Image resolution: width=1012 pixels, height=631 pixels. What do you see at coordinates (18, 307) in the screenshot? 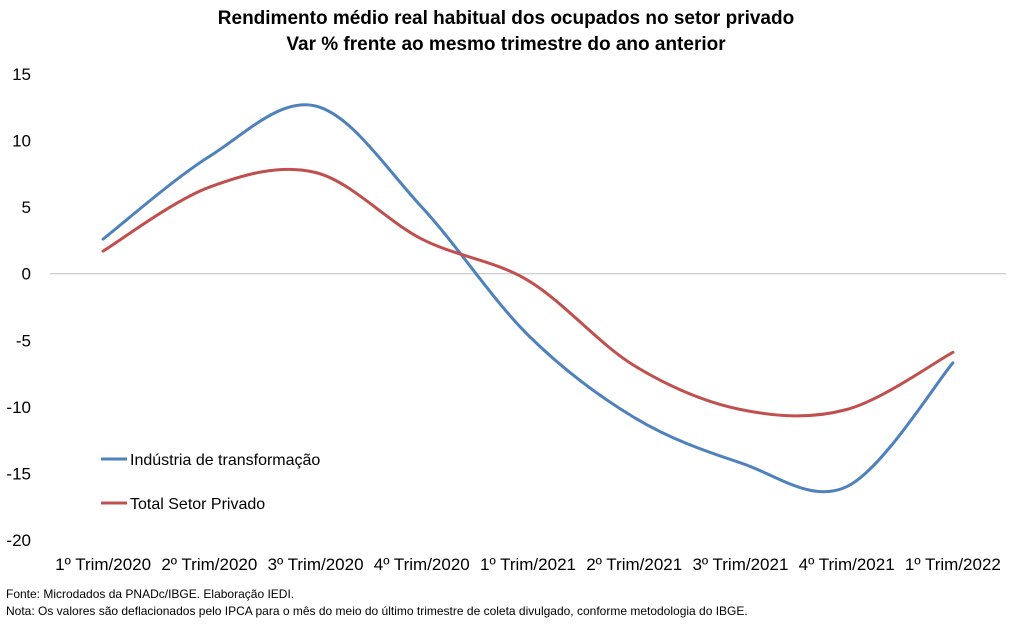
I see `y-axis: 15 10 5 0 -5 -10 -15 -20` at bounding box center [18, 307].